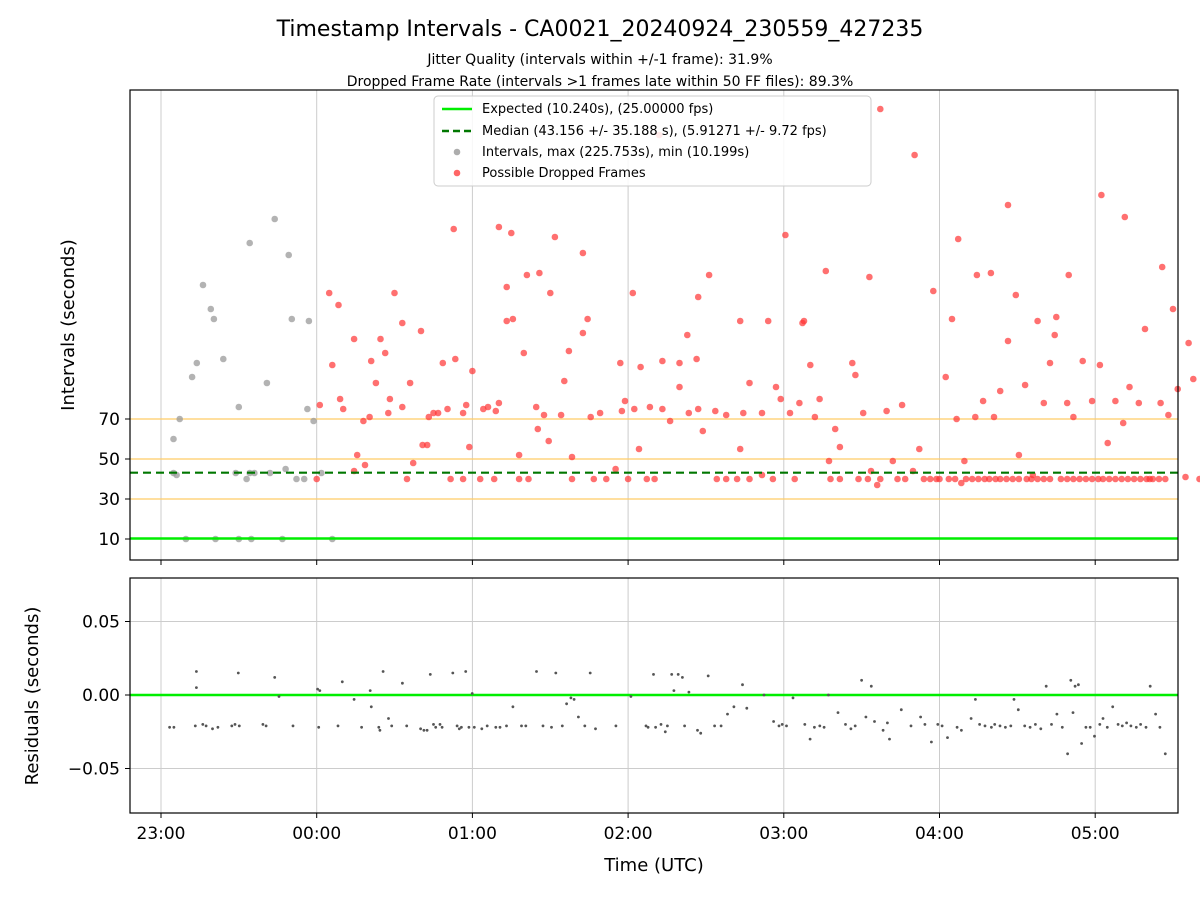 This screenshot has width=1200, height=900. What do you see at coordinates (1095, 834) in the screenshot?
I see `x-tick-label: 05:00` at bounding box center [1095, 834].